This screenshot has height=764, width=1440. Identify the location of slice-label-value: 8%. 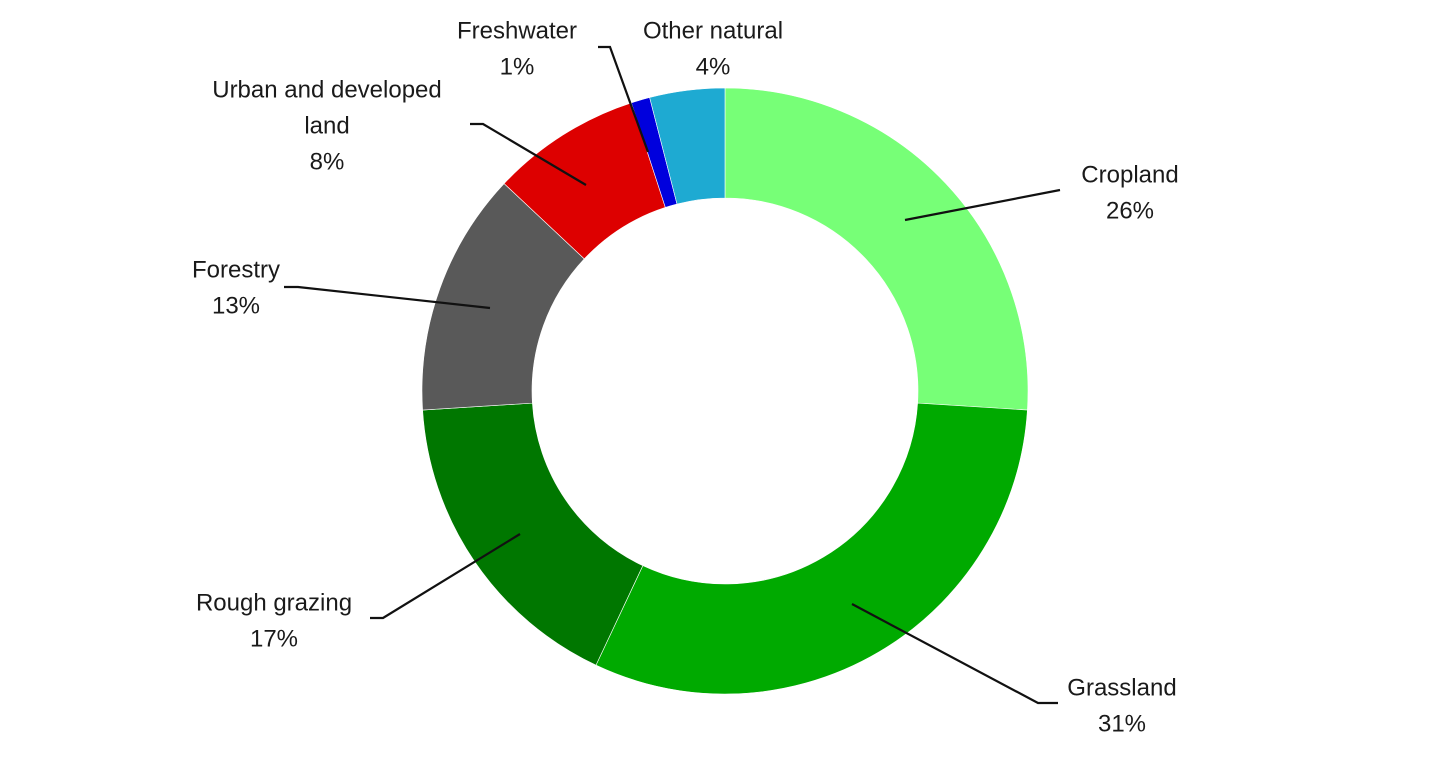
(327, 162).